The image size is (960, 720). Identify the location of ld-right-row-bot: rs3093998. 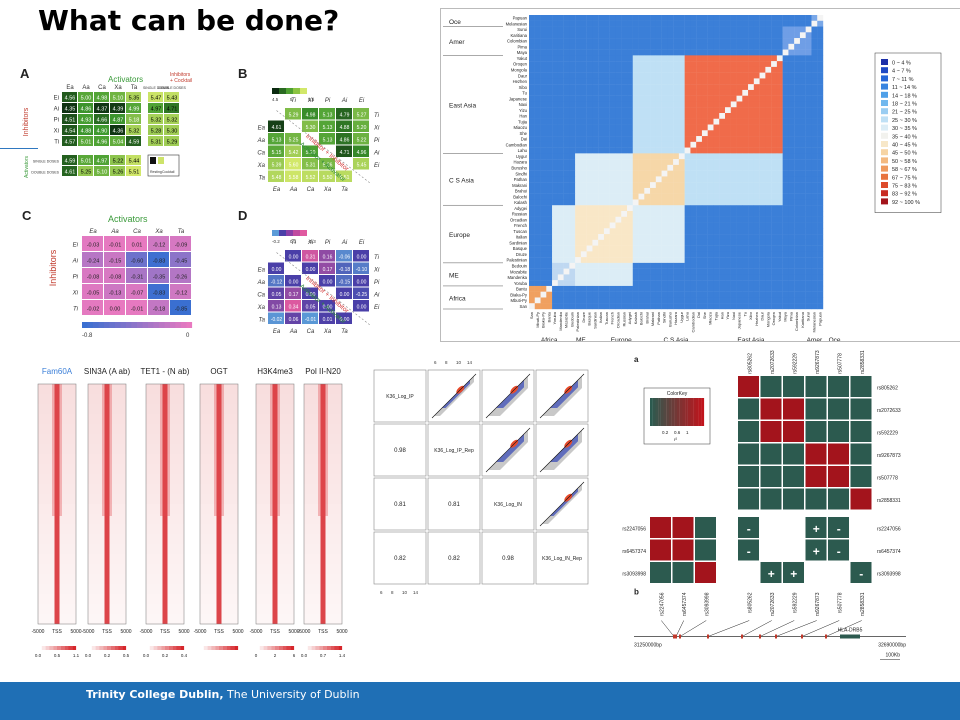
(889, 575).